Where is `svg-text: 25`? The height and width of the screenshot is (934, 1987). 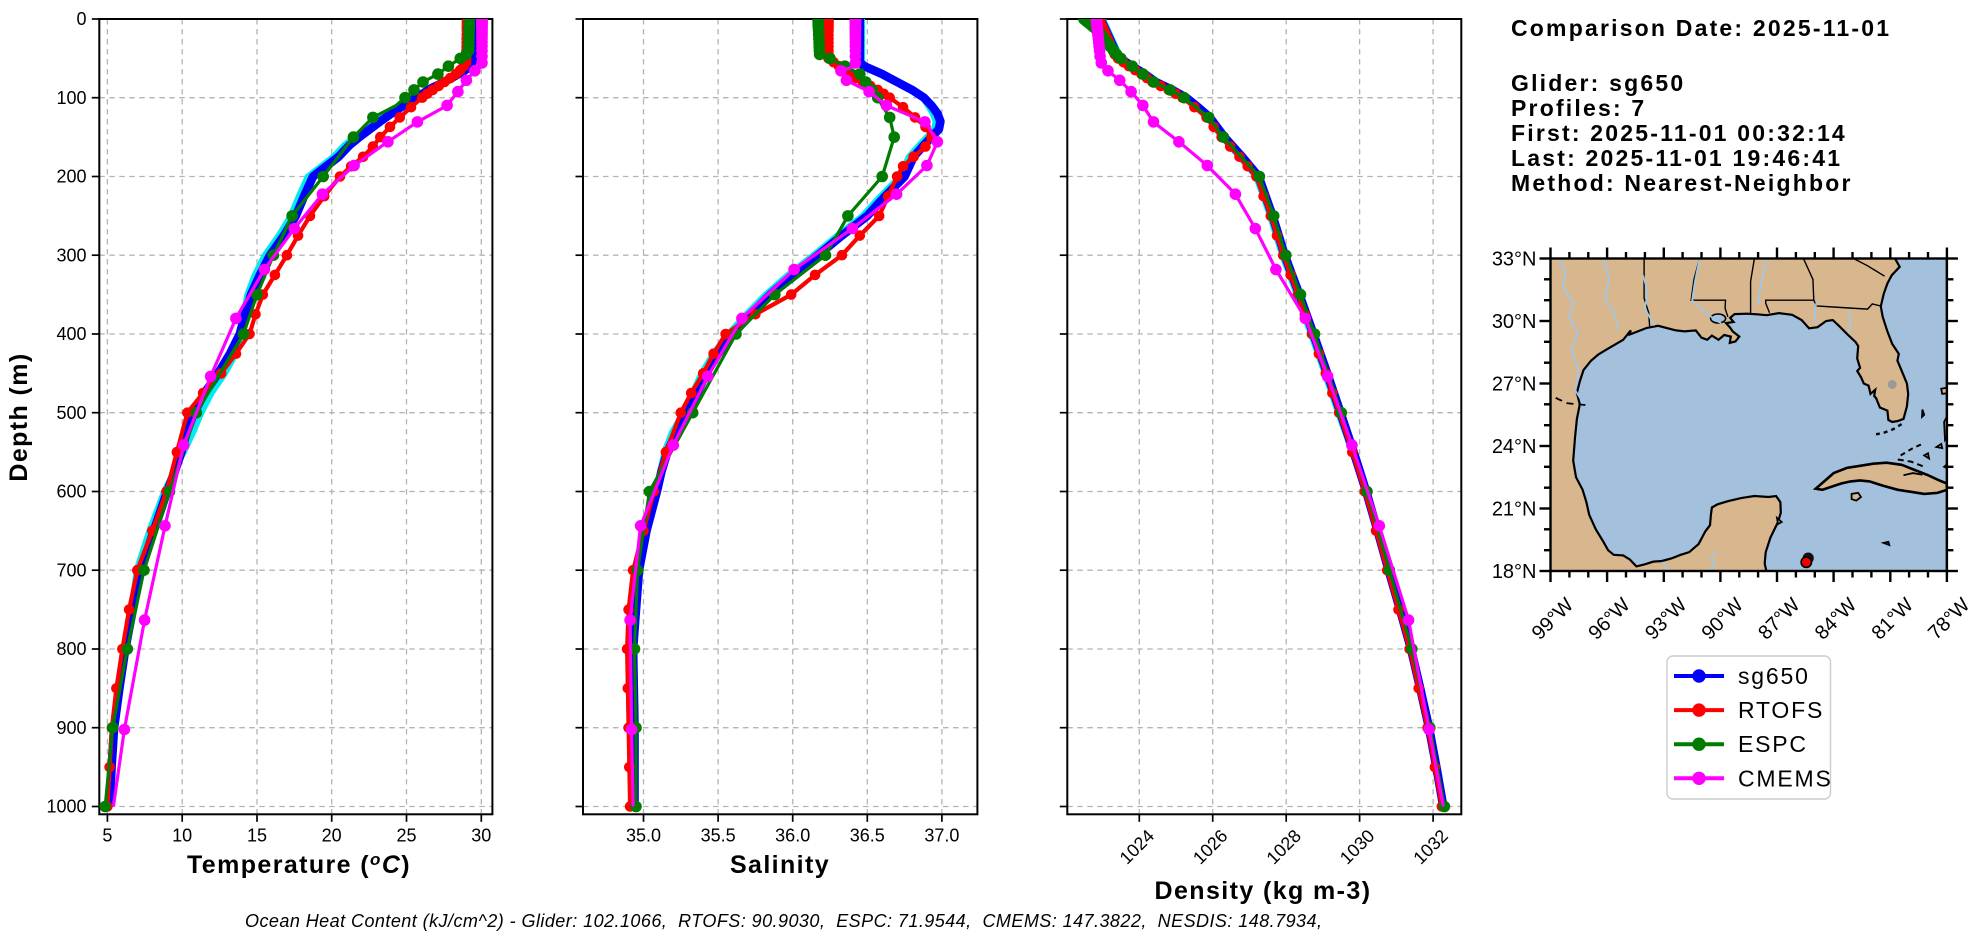
svg-text: 25 is located at coordinates (406, 836).